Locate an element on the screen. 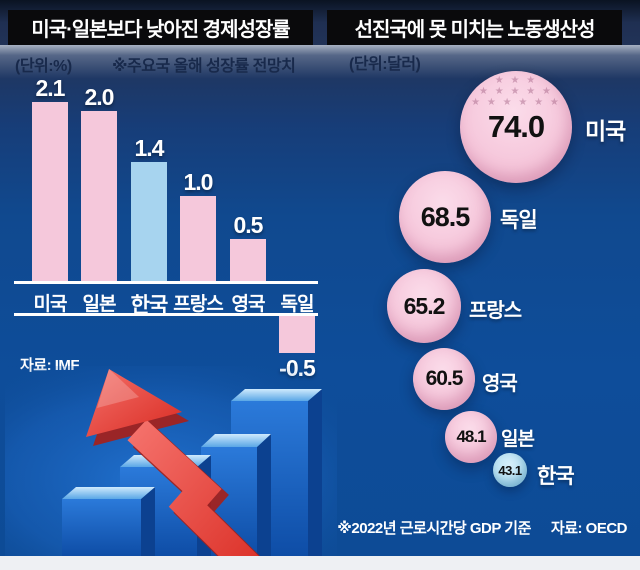  bubble-value: 74.0 is located at coordinates (516, 126).